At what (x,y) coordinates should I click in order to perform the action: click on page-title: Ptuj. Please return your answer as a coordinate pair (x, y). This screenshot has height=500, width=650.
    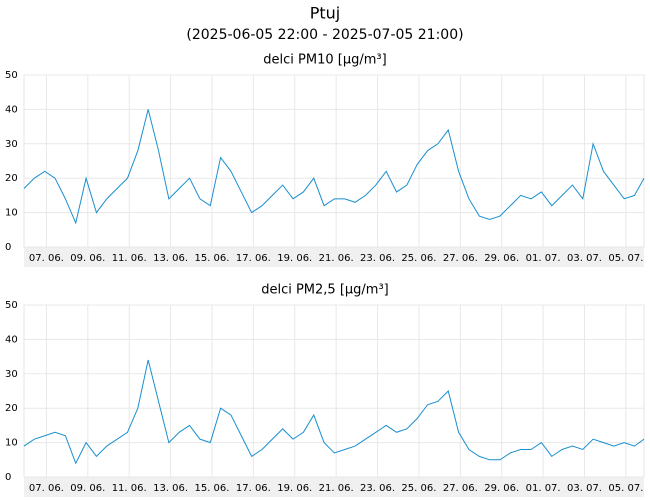
    Looking at the image, I should click on (325, 13).